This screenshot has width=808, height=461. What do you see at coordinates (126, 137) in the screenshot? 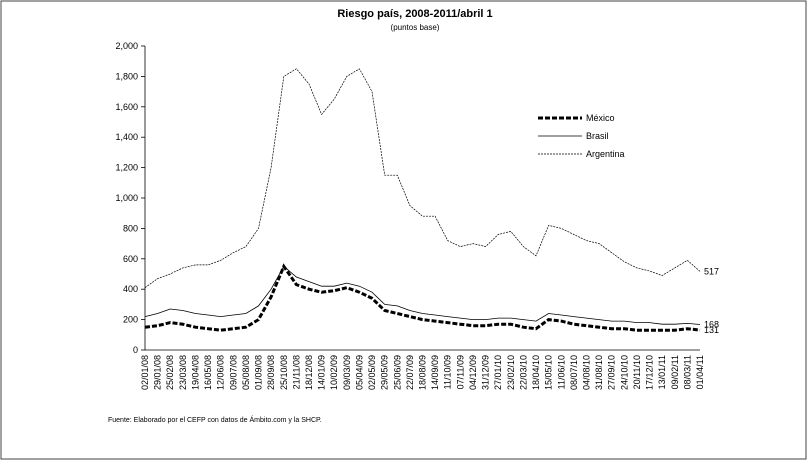
I see `y-tick-label: 1,400` at bounding box center [126, 137].